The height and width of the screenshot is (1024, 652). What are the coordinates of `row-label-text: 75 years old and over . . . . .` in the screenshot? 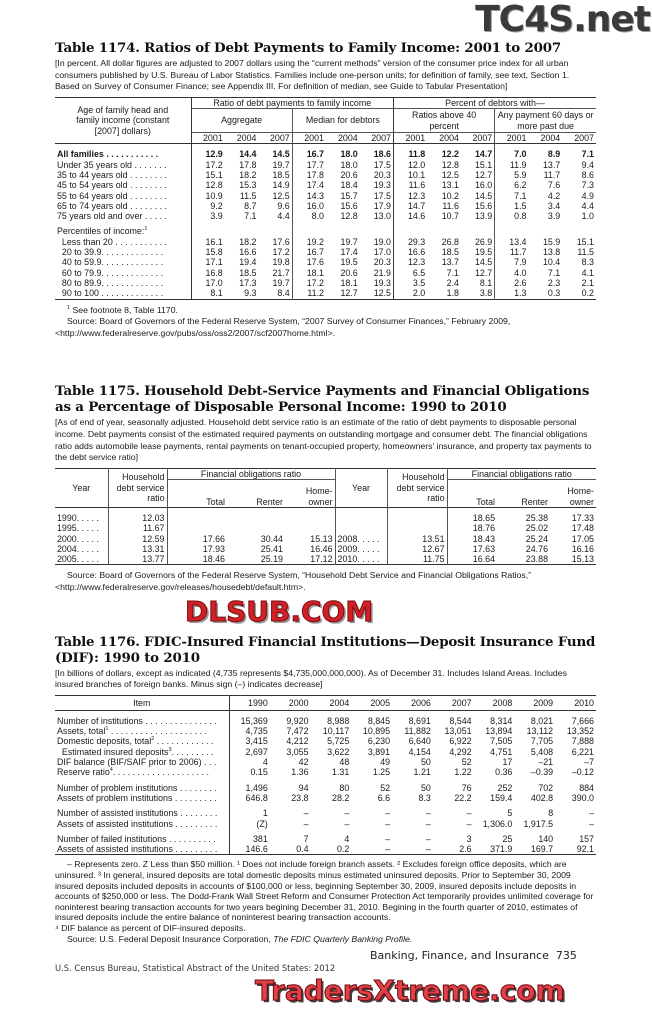 It's located at (112, 216).